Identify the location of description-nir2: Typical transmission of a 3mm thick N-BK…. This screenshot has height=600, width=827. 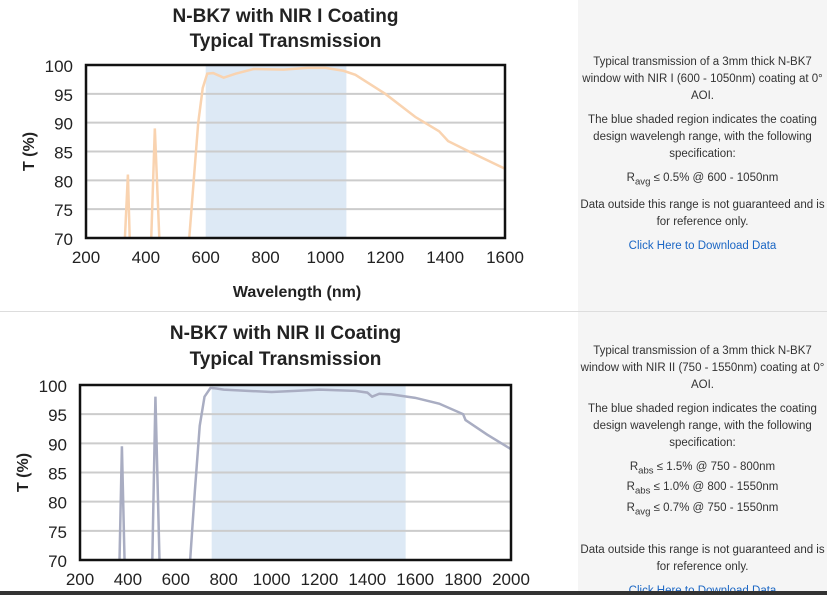
(702, 454).